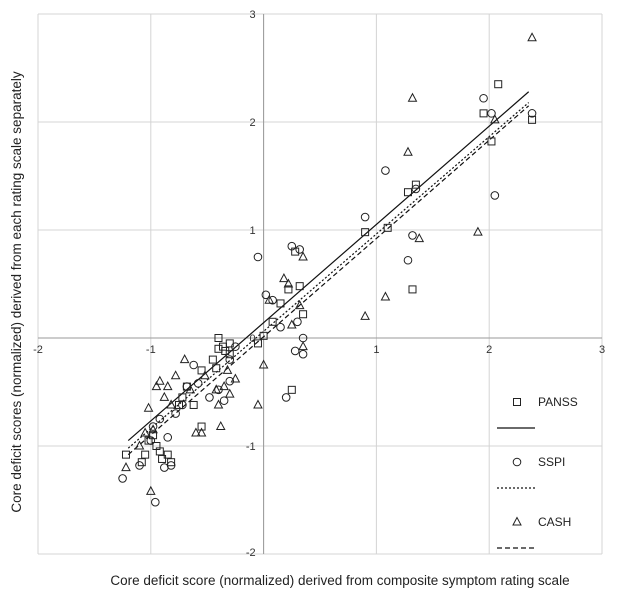  Describe the element at coordinates (252, 15) in the screenshot. I see `y-tick-label: 3` at that location.